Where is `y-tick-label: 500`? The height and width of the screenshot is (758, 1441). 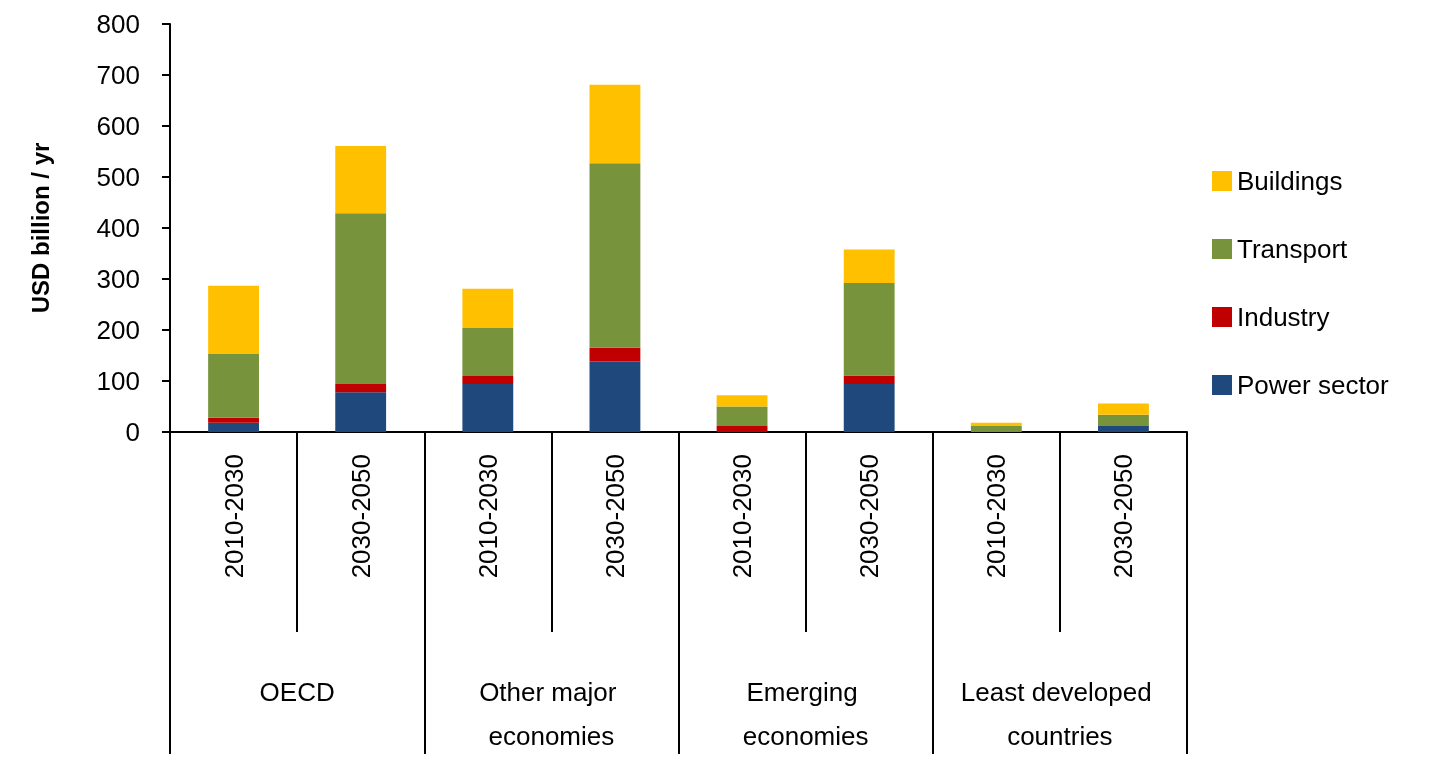 y-tick-label: 500 is located at coordinates (118, 177).